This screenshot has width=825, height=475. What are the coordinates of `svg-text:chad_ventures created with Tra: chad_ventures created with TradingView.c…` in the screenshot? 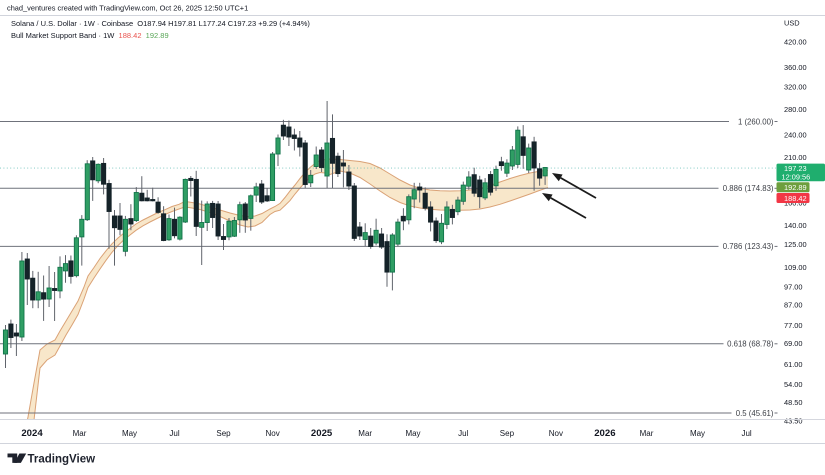 It's located at (127, 8).